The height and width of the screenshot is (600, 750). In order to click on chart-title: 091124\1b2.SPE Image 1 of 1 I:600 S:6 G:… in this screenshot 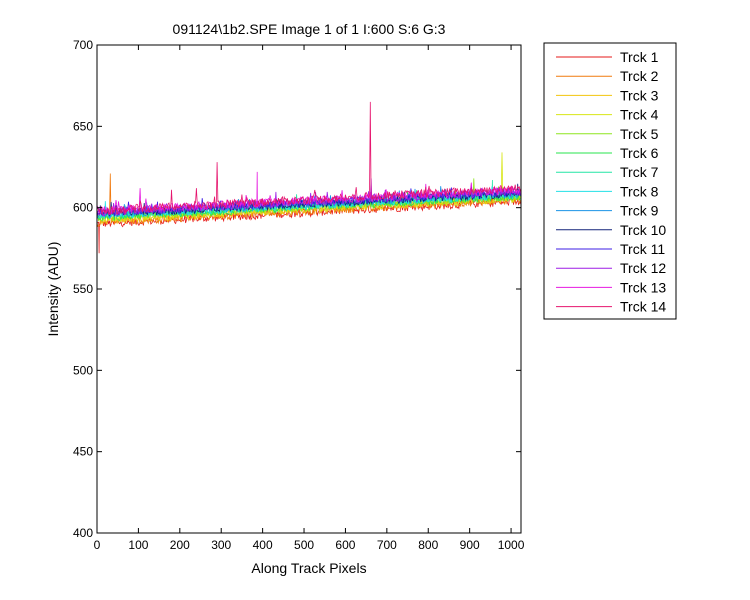, I will do `click(309, 29)`.